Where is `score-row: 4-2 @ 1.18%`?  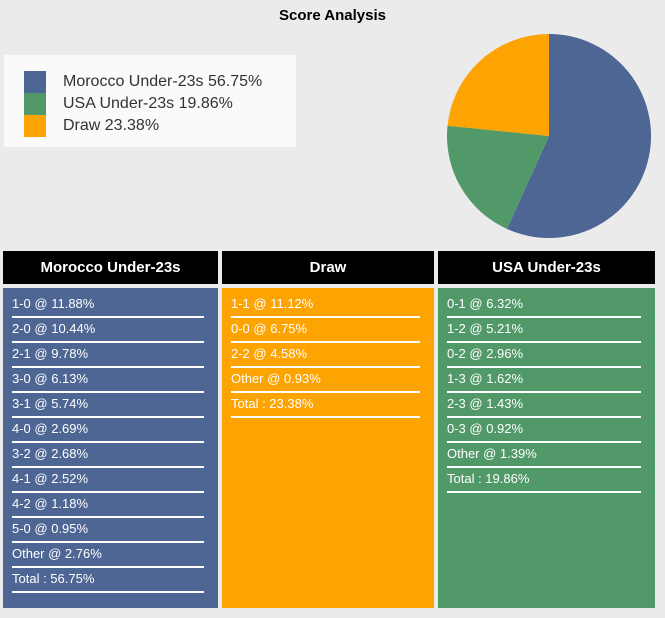 score-row: 4-2 @ 1.18% is located at coordinates (108, 505).